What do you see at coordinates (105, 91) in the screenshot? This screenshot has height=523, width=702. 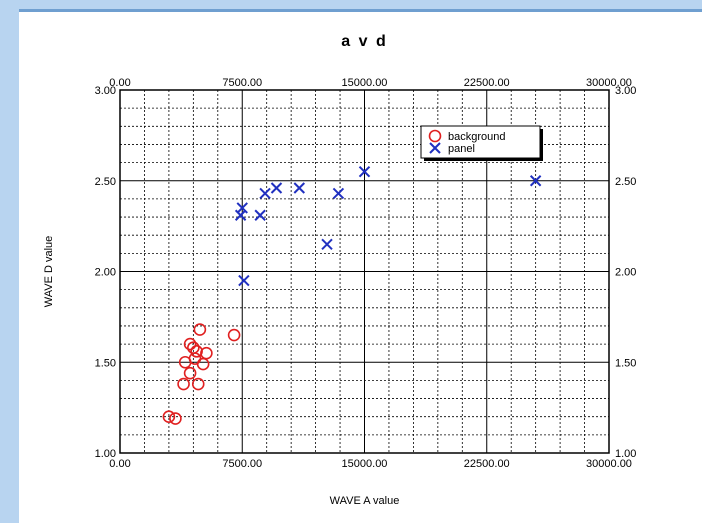 I see `y-tick-label-left: 3.00` at bounding box center [105, 91].